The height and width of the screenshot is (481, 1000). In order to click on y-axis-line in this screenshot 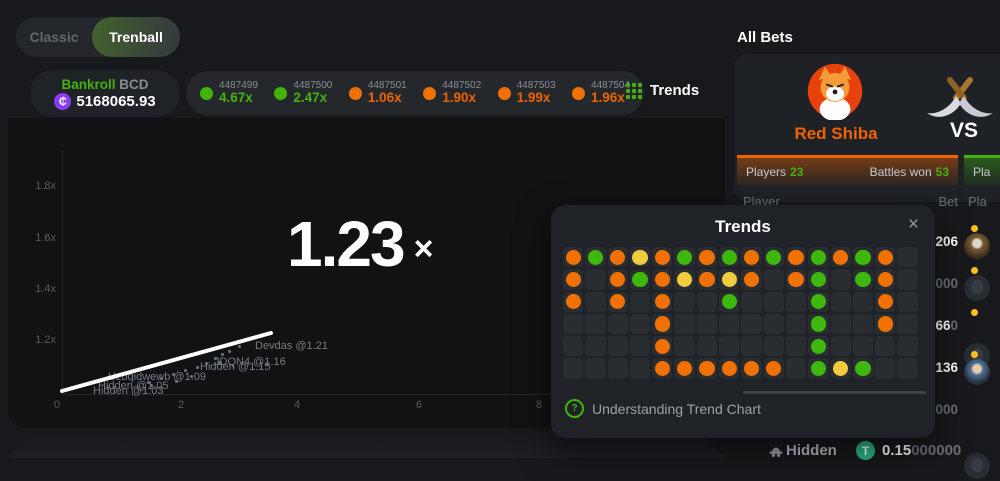, I will do `click(62, 272)`.